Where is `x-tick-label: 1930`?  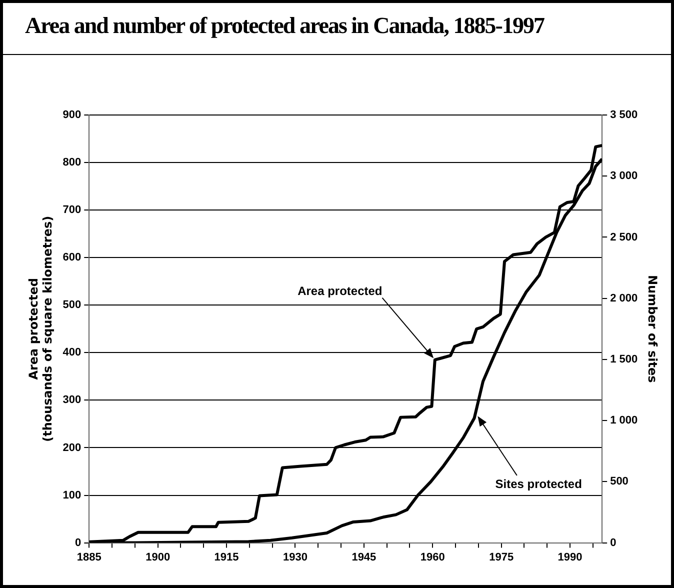
x-tick-label: 1930 is located at coordinates (295, 557).